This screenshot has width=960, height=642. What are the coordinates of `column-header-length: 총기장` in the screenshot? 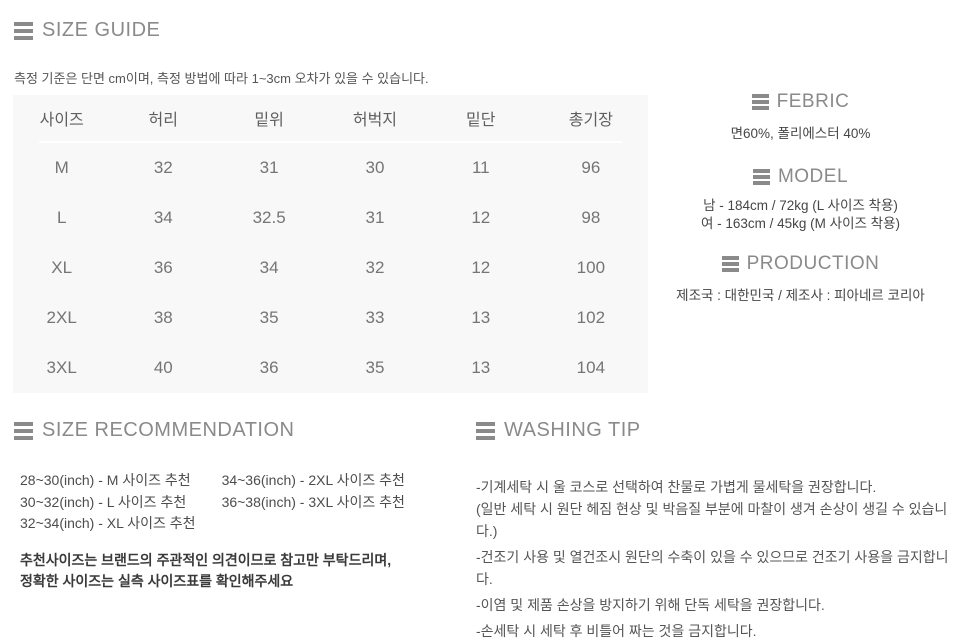 It's located at (590, 120).